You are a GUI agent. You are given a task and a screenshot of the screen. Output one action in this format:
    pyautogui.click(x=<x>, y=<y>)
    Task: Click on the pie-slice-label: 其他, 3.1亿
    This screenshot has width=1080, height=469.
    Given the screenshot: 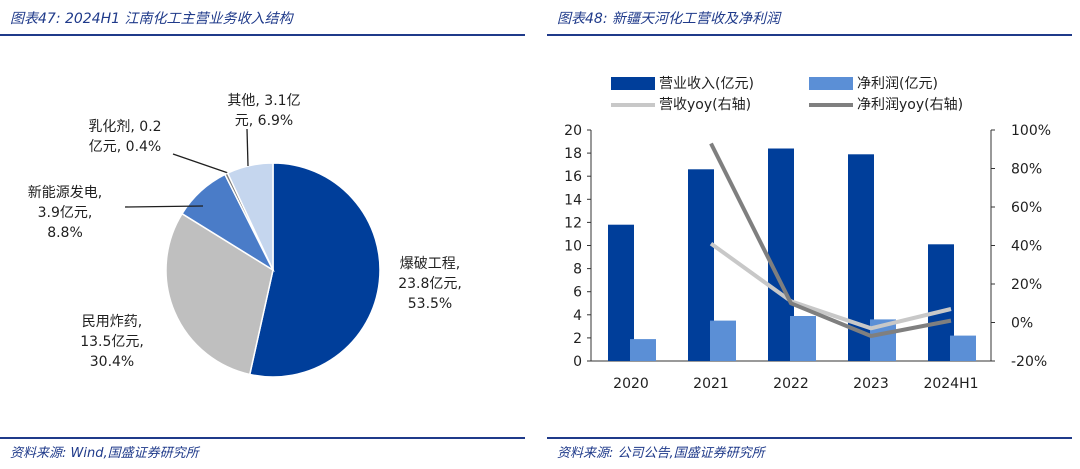 What is the action you would take?
    pyautogui.click(x=263, y=101)
    